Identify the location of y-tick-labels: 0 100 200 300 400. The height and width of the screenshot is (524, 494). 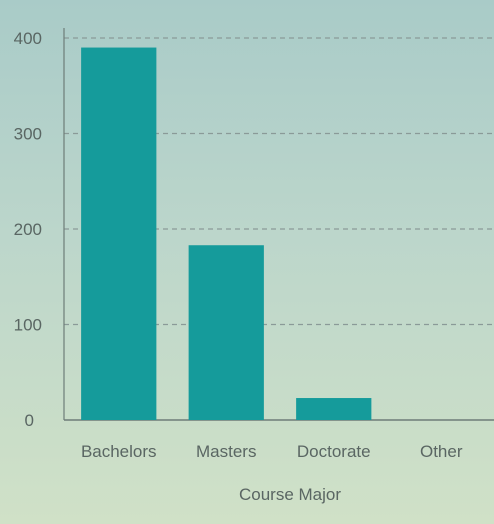
(28, 229).